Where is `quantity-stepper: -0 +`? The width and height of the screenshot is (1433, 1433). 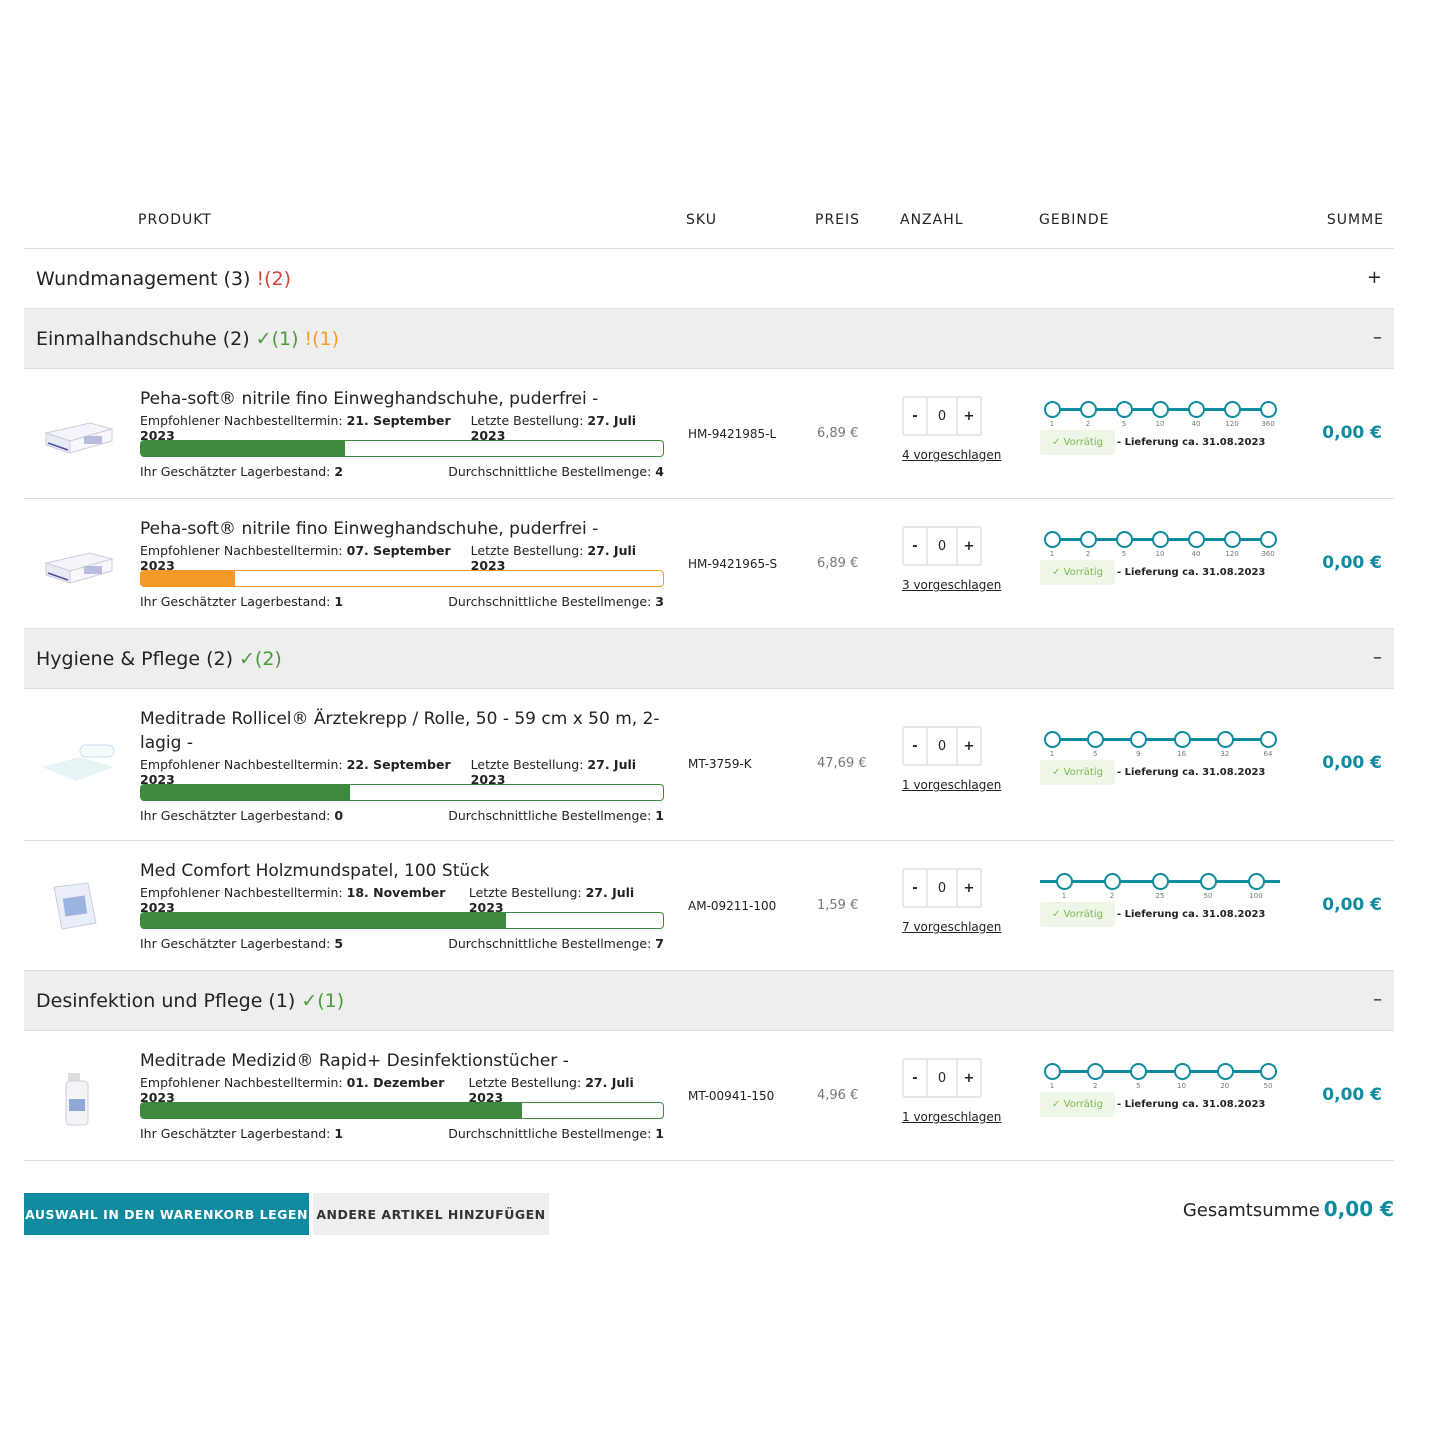
quantity-stepper: -0 + is located at coordinates (942, 746).